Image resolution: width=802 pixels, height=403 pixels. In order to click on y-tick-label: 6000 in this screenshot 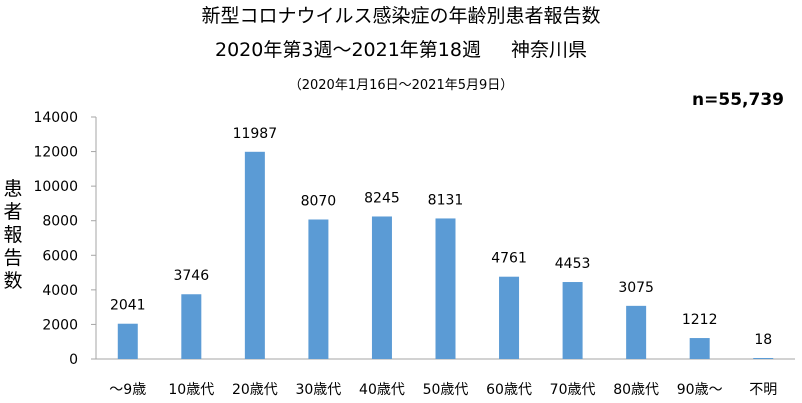, I will do `click(60, 256)`.